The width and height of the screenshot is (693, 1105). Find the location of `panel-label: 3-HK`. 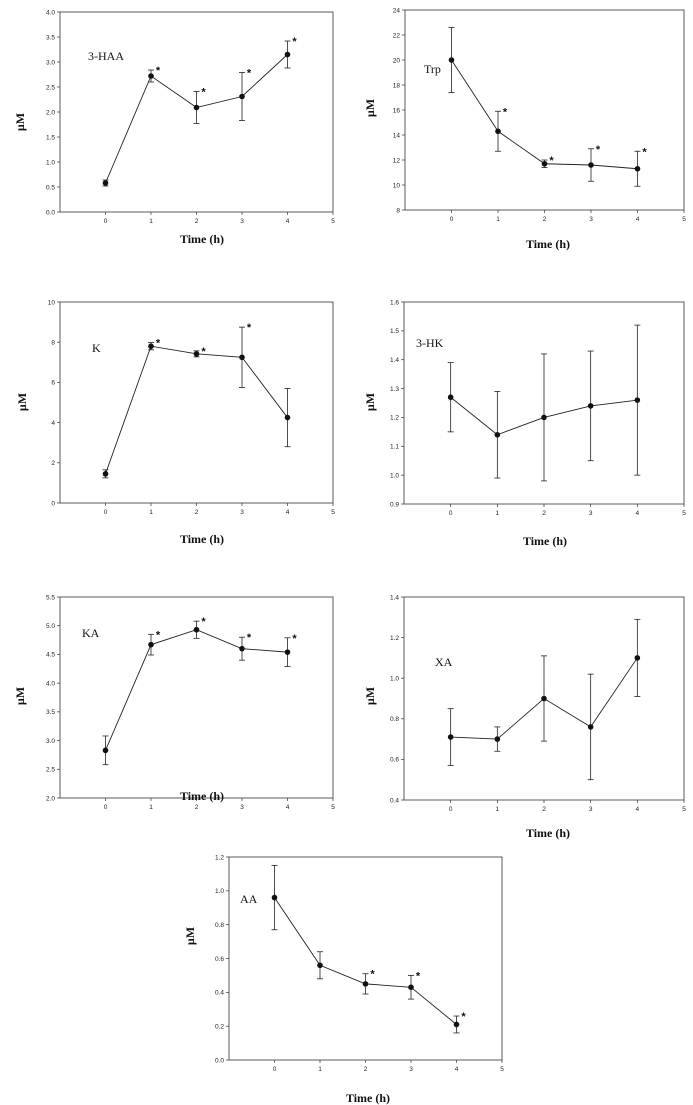

panel-label: 3-HK is located at coordinates (430, 343).